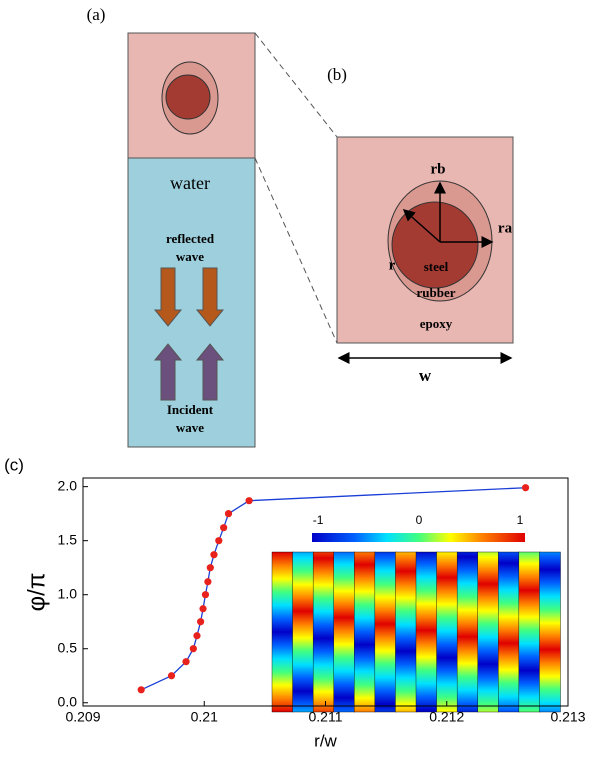 The image size is (604, 761). I want to click on x-axis-label: r/w, so click(325, 740).